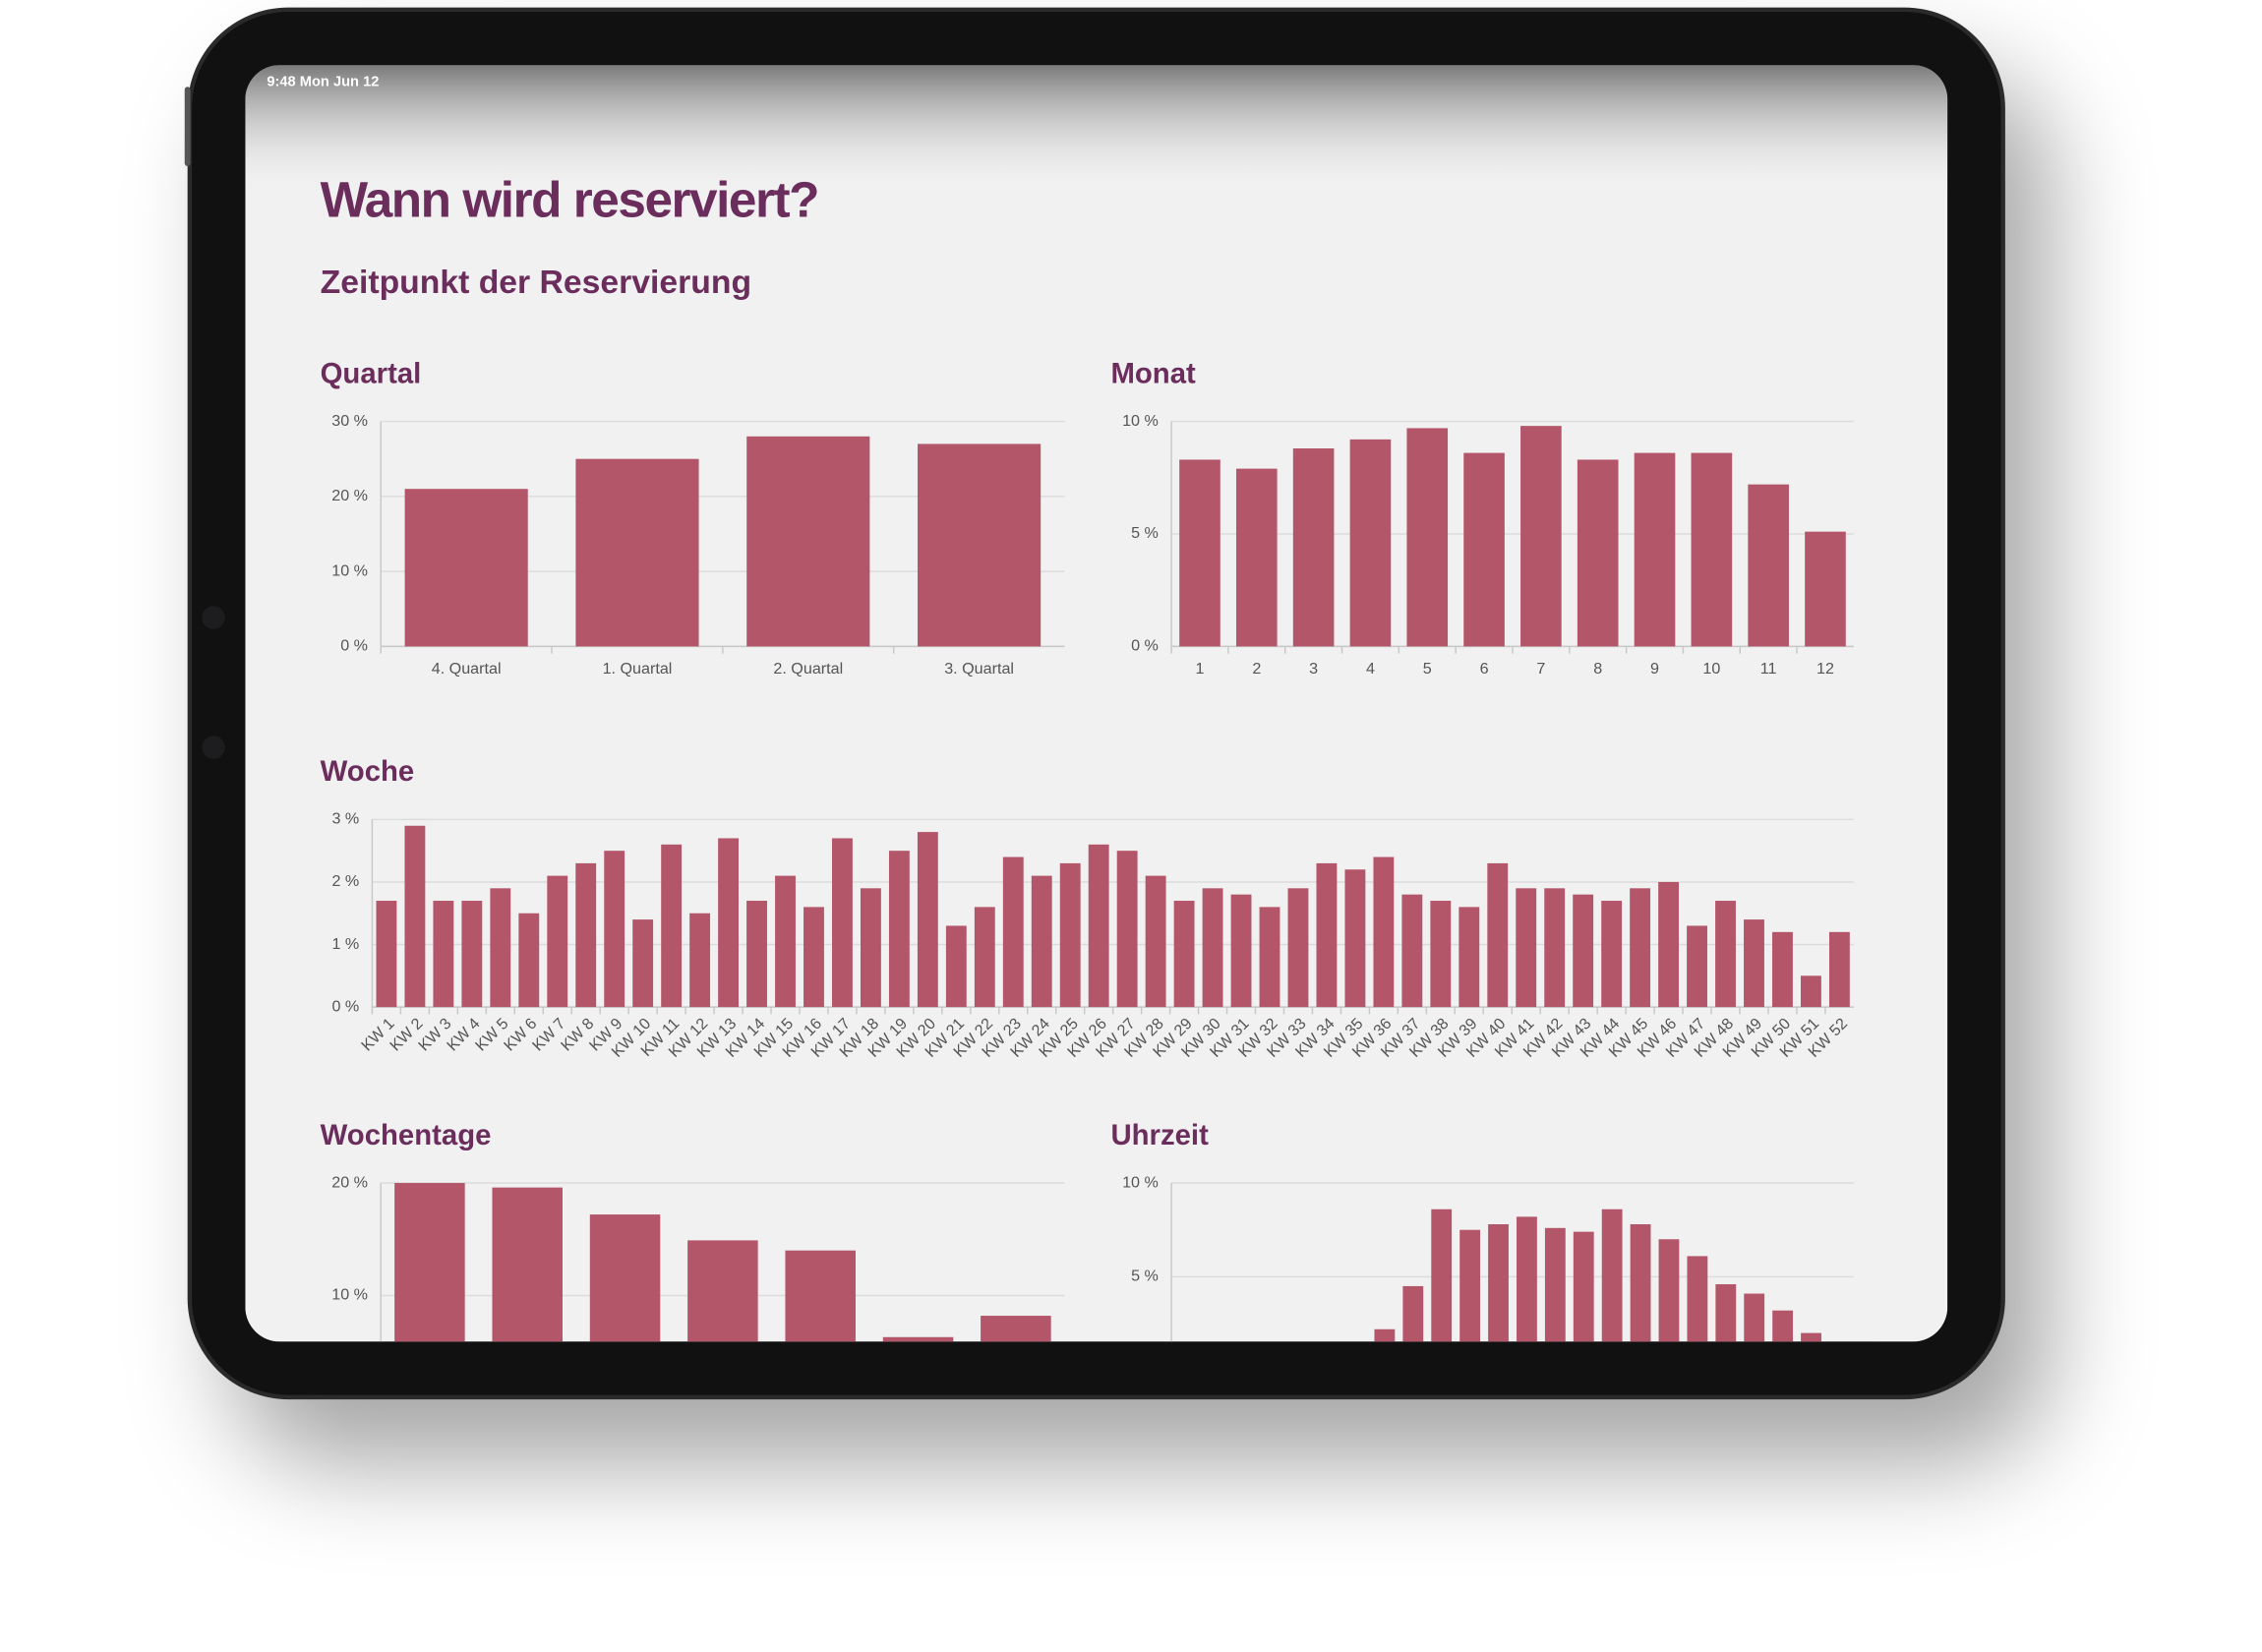  Describe the element at coordinates (467, 669) in the screenshot. I see `x-tick-label: 4. Quartal` at that location.